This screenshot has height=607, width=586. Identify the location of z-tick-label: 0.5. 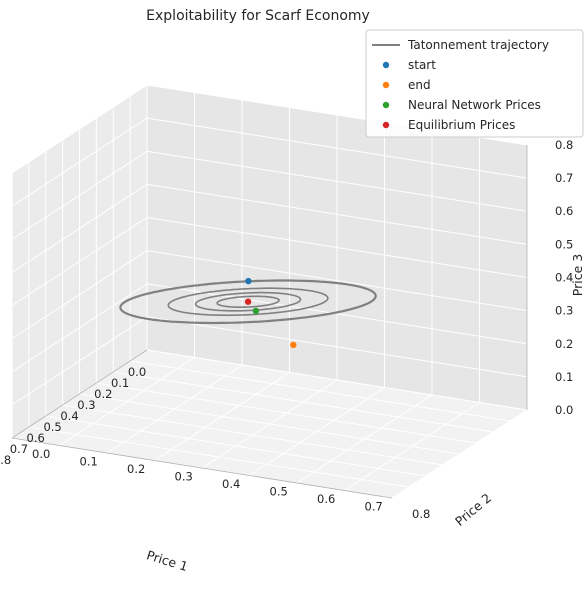
(564, 244).